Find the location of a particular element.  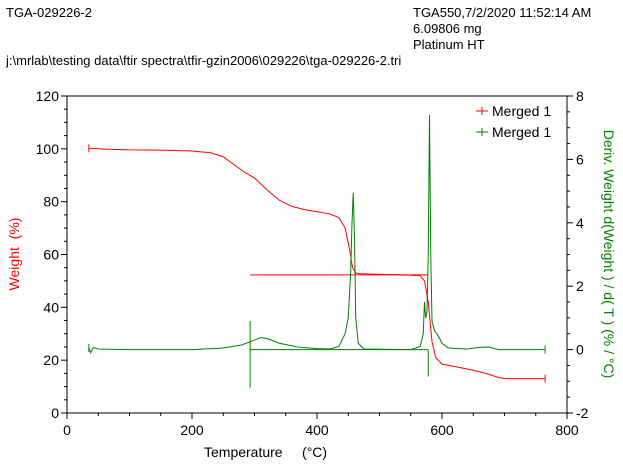

y2-tick-label: 2 is located at coordinates (580, 286).